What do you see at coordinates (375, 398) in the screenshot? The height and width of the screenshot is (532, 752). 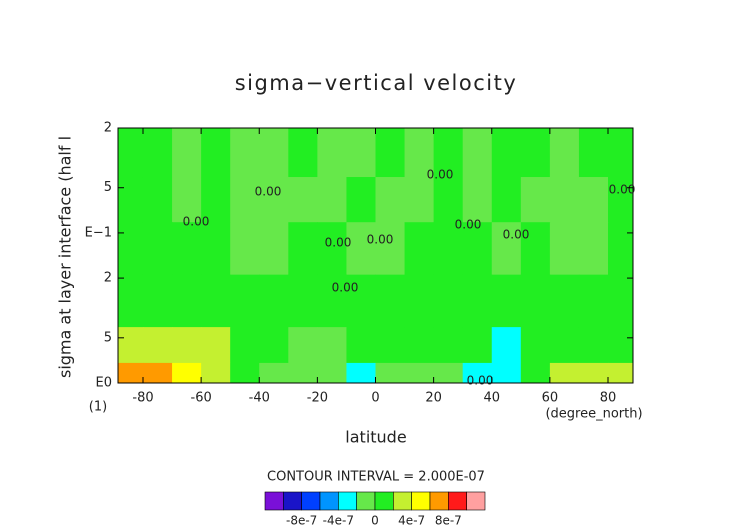 I see `x-tick-label: 0` at bounding box center [375, 398].